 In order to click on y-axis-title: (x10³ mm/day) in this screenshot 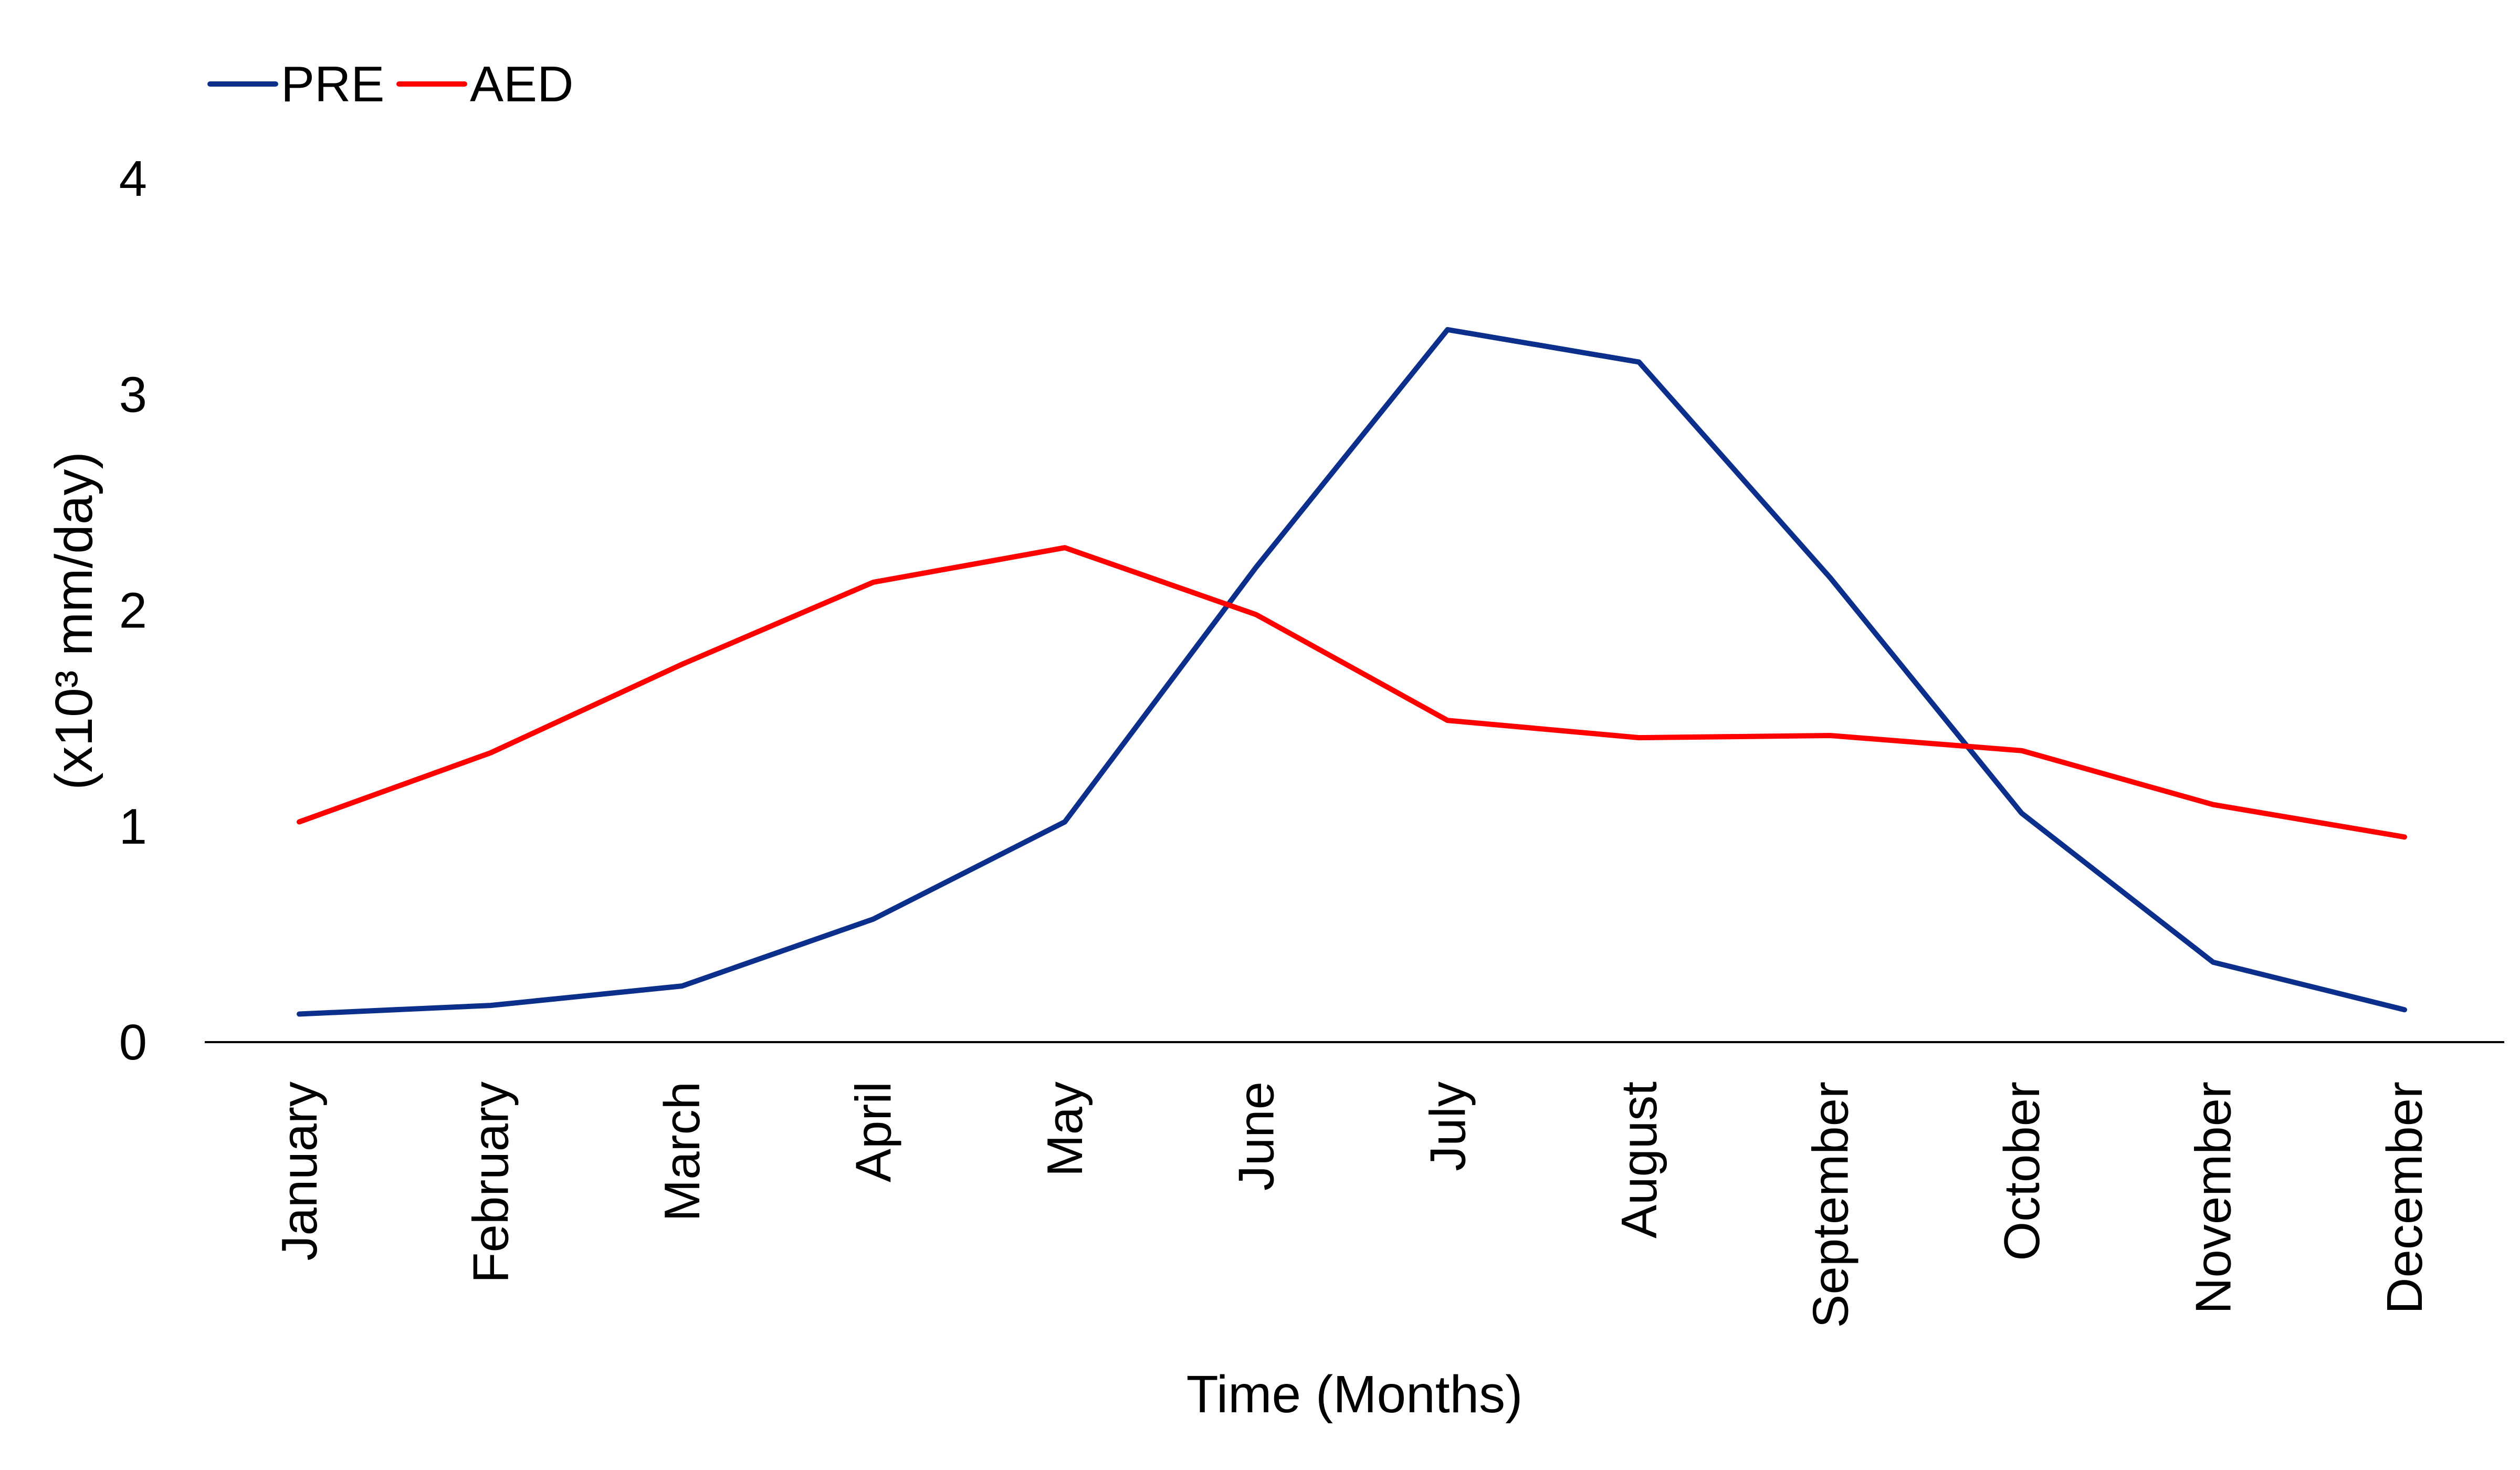, I will do `click(74, 621)`.